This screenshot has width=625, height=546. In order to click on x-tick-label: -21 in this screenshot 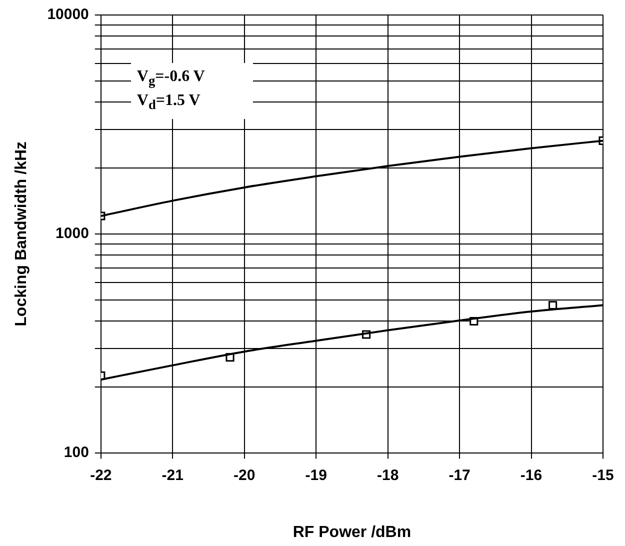, I will do `click(173, 475)`.